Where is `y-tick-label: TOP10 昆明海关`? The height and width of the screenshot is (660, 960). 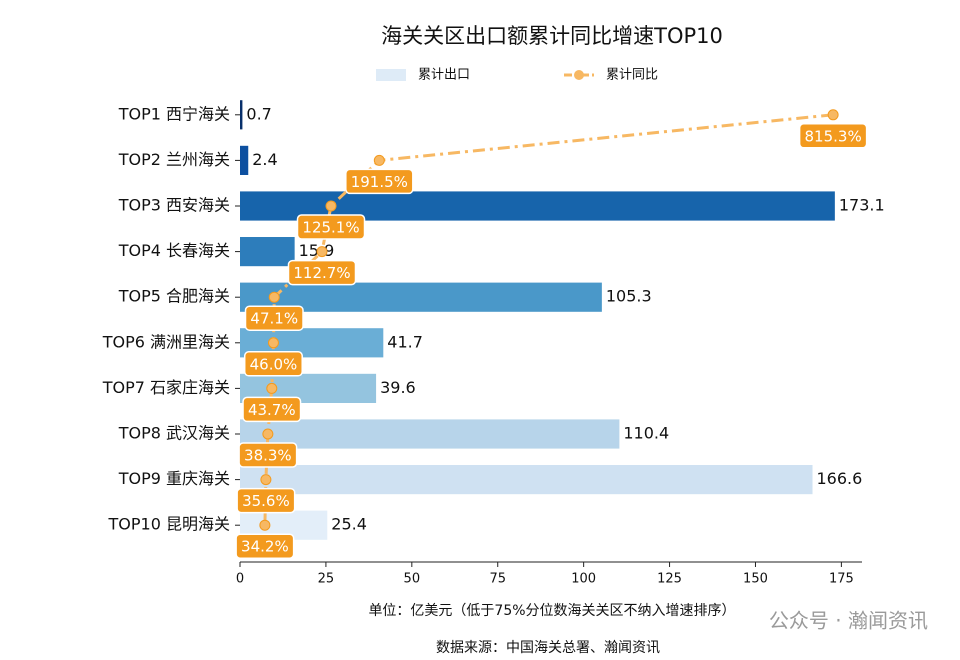 y-tick-label: TOP10 昆明海关 is located at coordinates (169, 524).